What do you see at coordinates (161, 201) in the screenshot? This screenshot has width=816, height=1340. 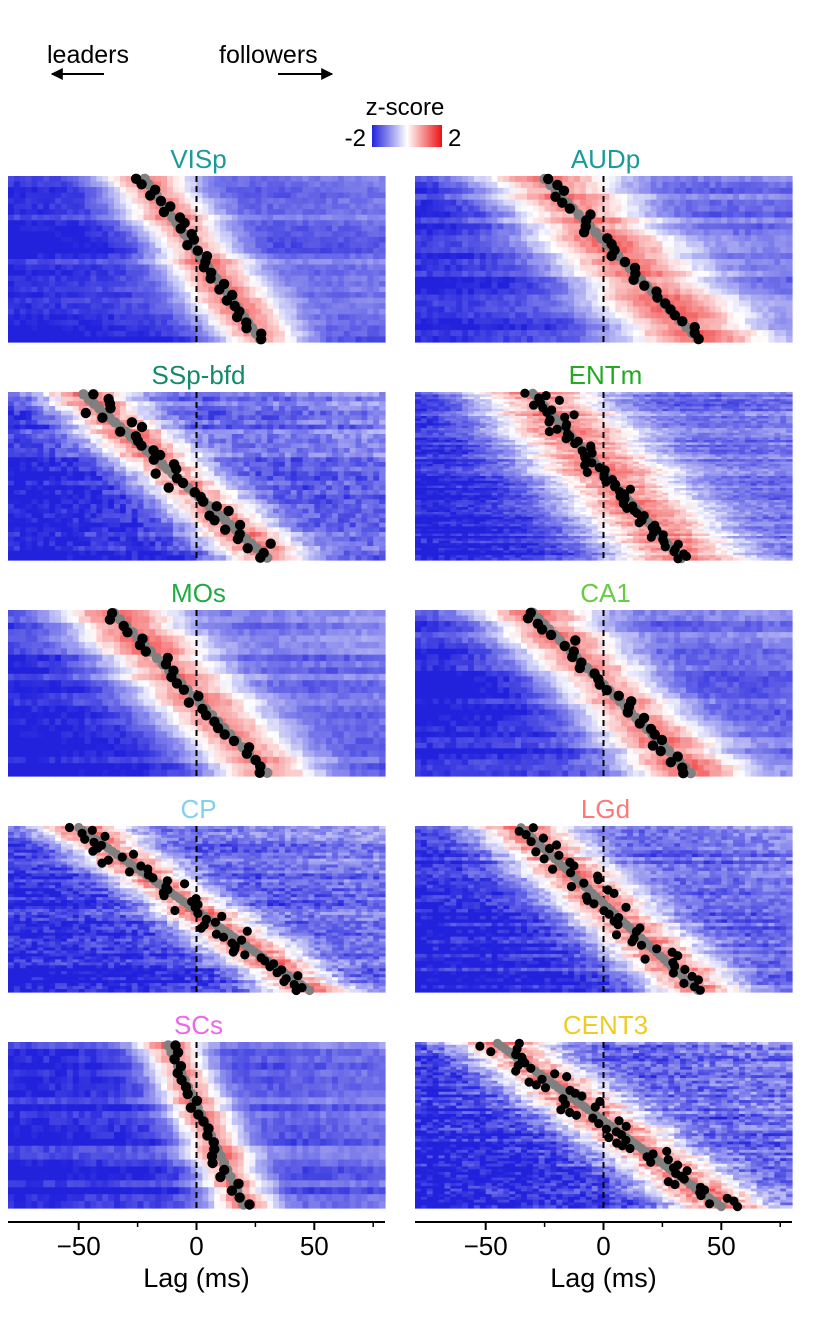 I see `observed-peak-dot` at bounding box center [161, 201].